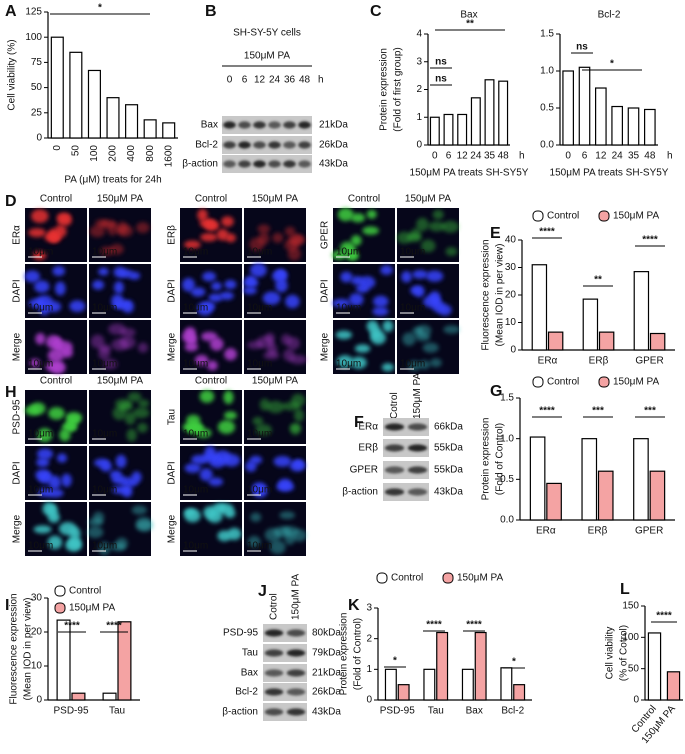 The image size is (685, 754). What do you see at coordinates (670, 156) in the screenshot?
I see `x-unit: h` at bounding box center [670, 156].